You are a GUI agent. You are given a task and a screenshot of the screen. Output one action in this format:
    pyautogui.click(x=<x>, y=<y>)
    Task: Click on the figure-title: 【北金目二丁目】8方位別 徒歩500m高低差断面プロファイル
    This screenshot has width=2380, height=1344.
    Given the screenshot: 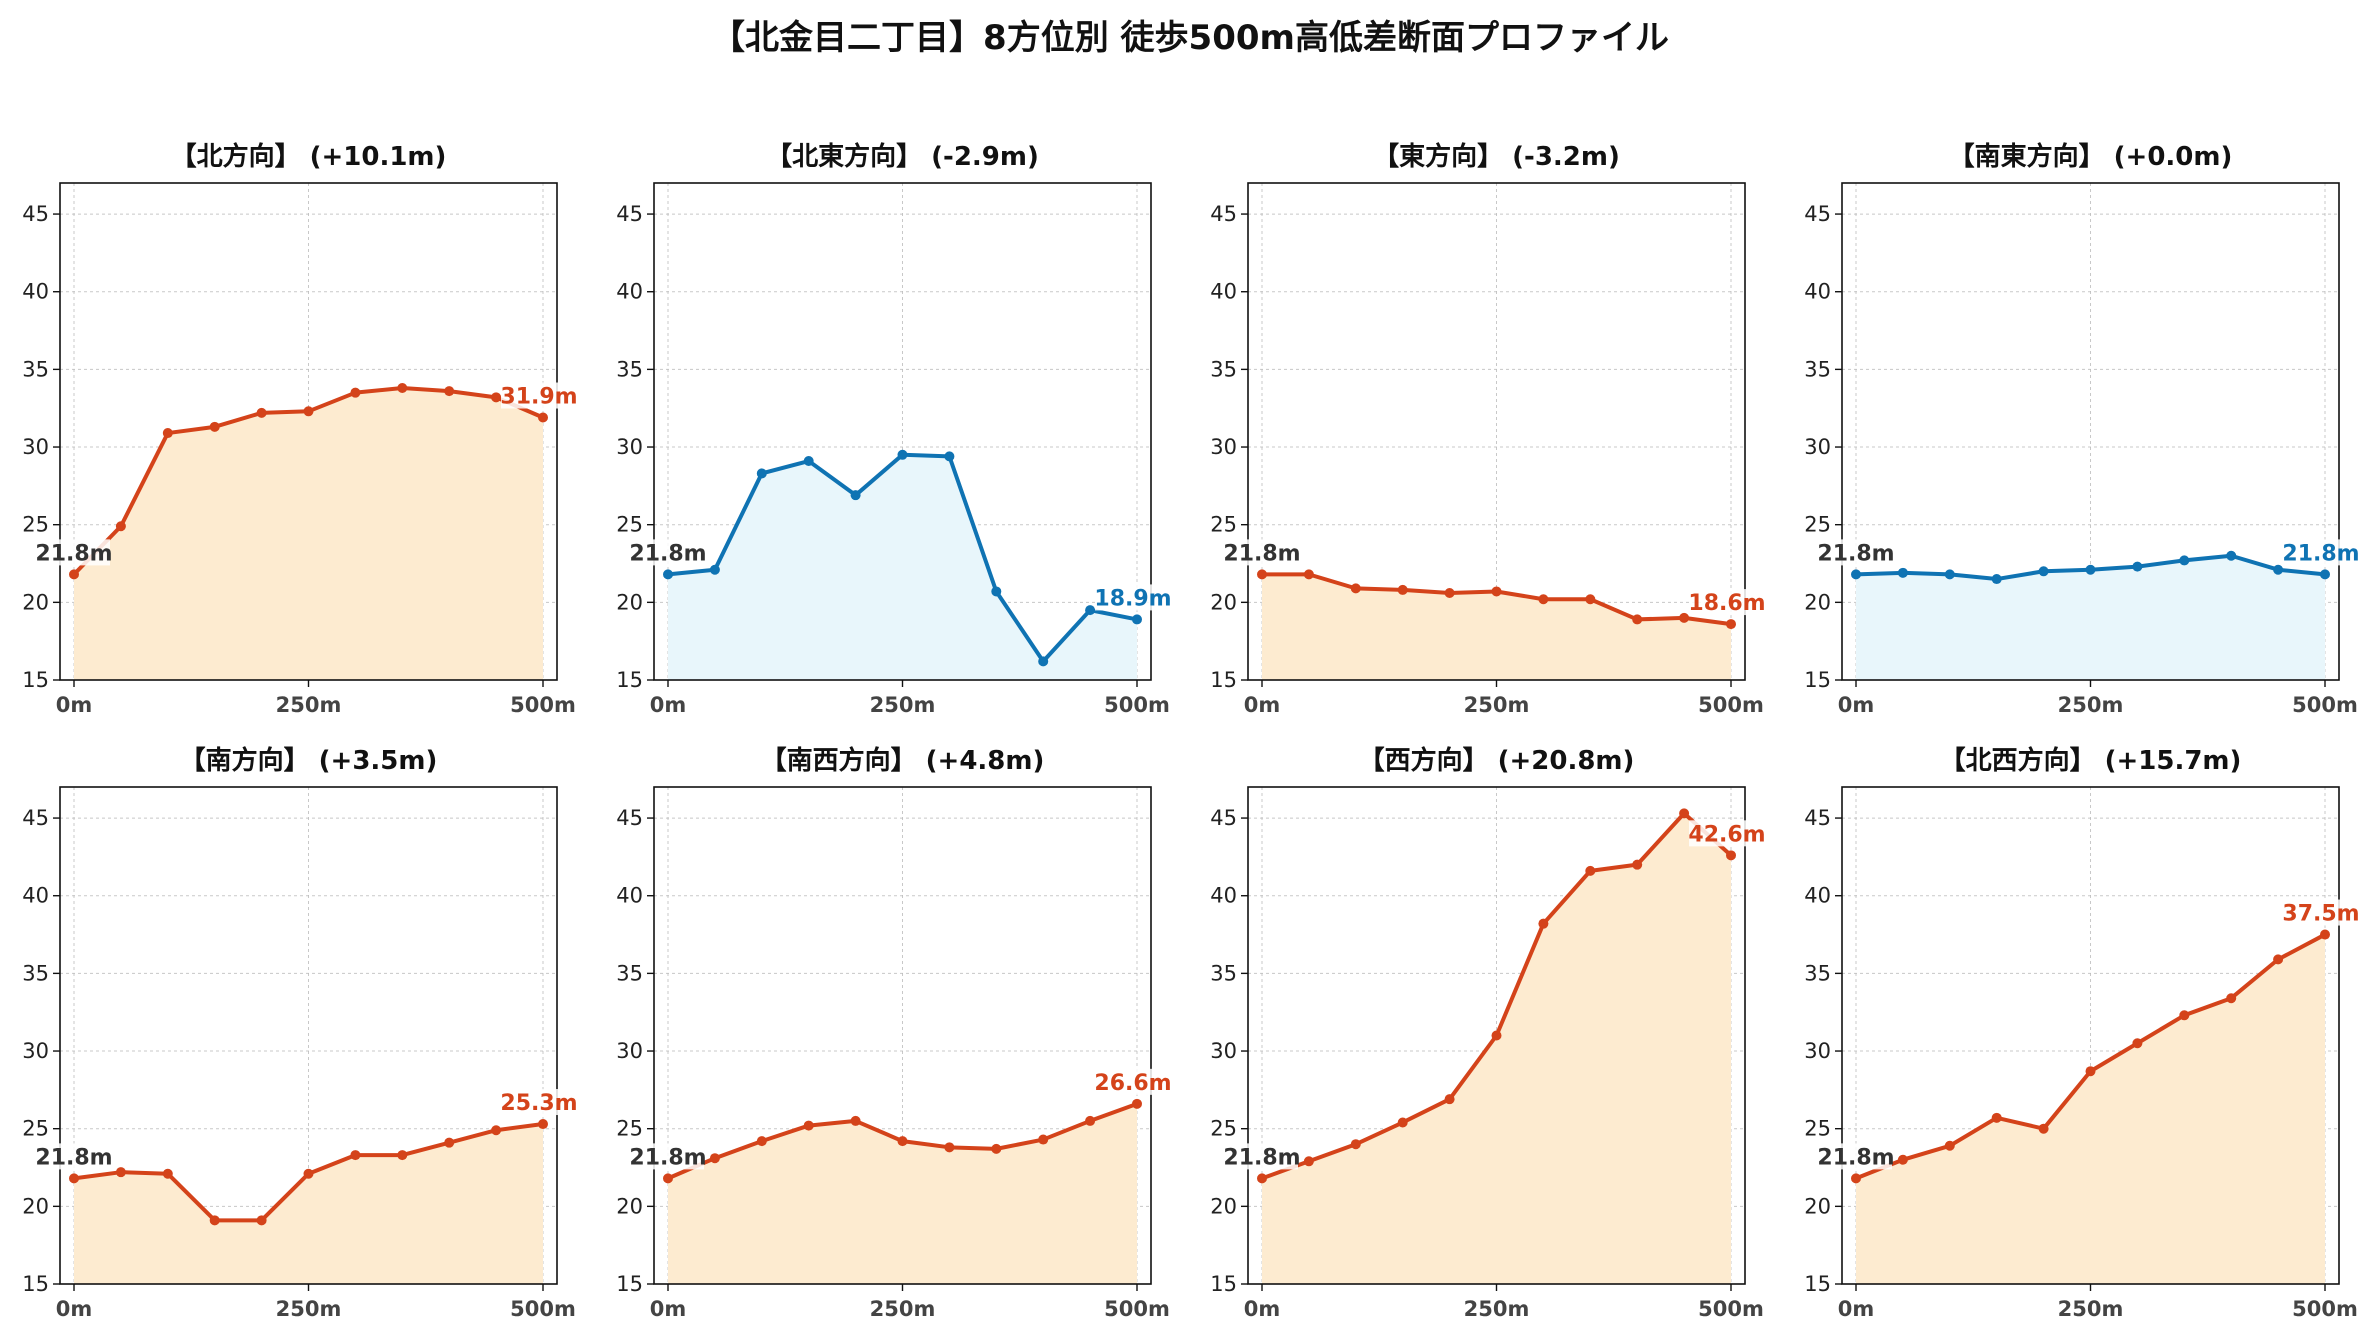 What is the action you would take?
    pyautogui.click(x=1190, y=38)
    